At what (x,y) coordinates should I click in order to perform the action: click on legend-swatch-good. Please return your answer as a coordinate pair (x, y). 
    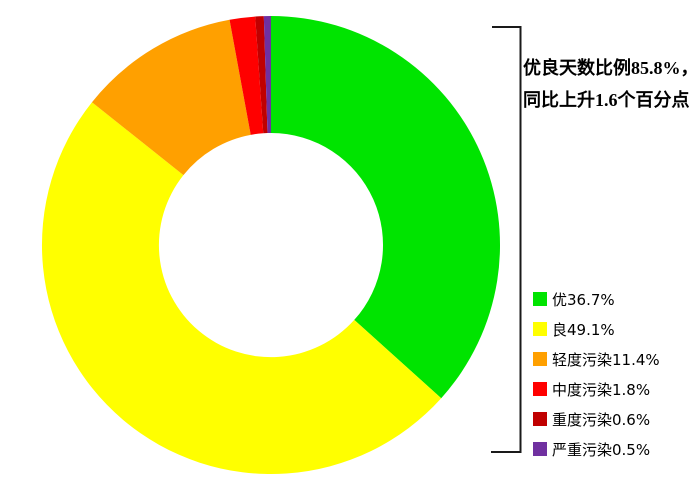
    Looking at the image, I should click on (540, 329).